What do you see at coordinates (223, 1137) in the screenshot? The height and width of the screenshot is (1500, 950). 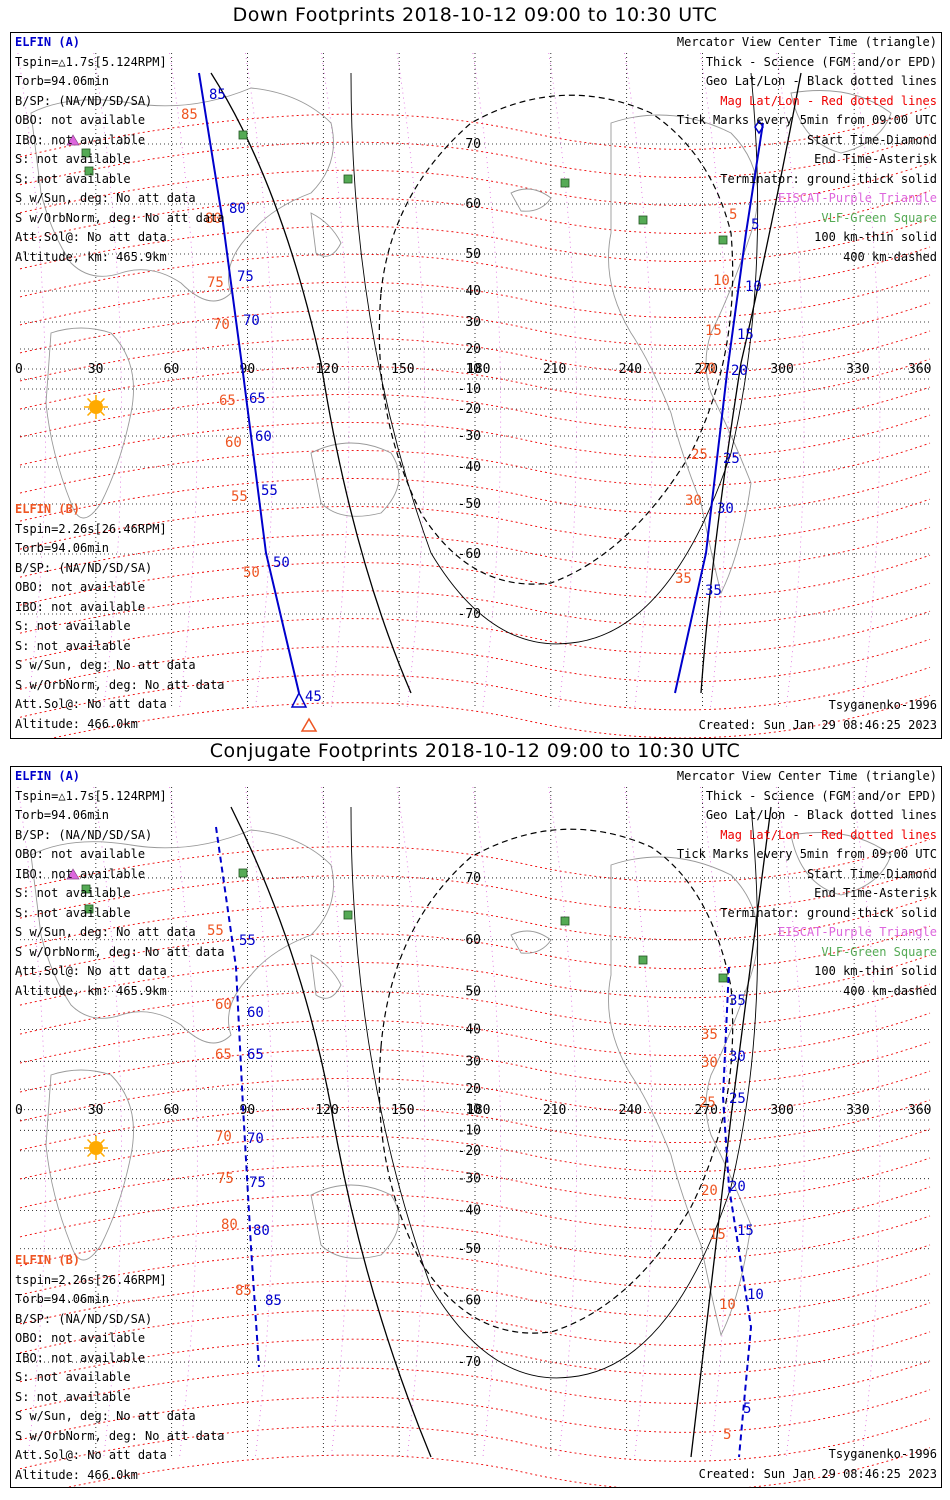 I see `elfin-b-tick-label: 70` at bounding box center [223, 1137].